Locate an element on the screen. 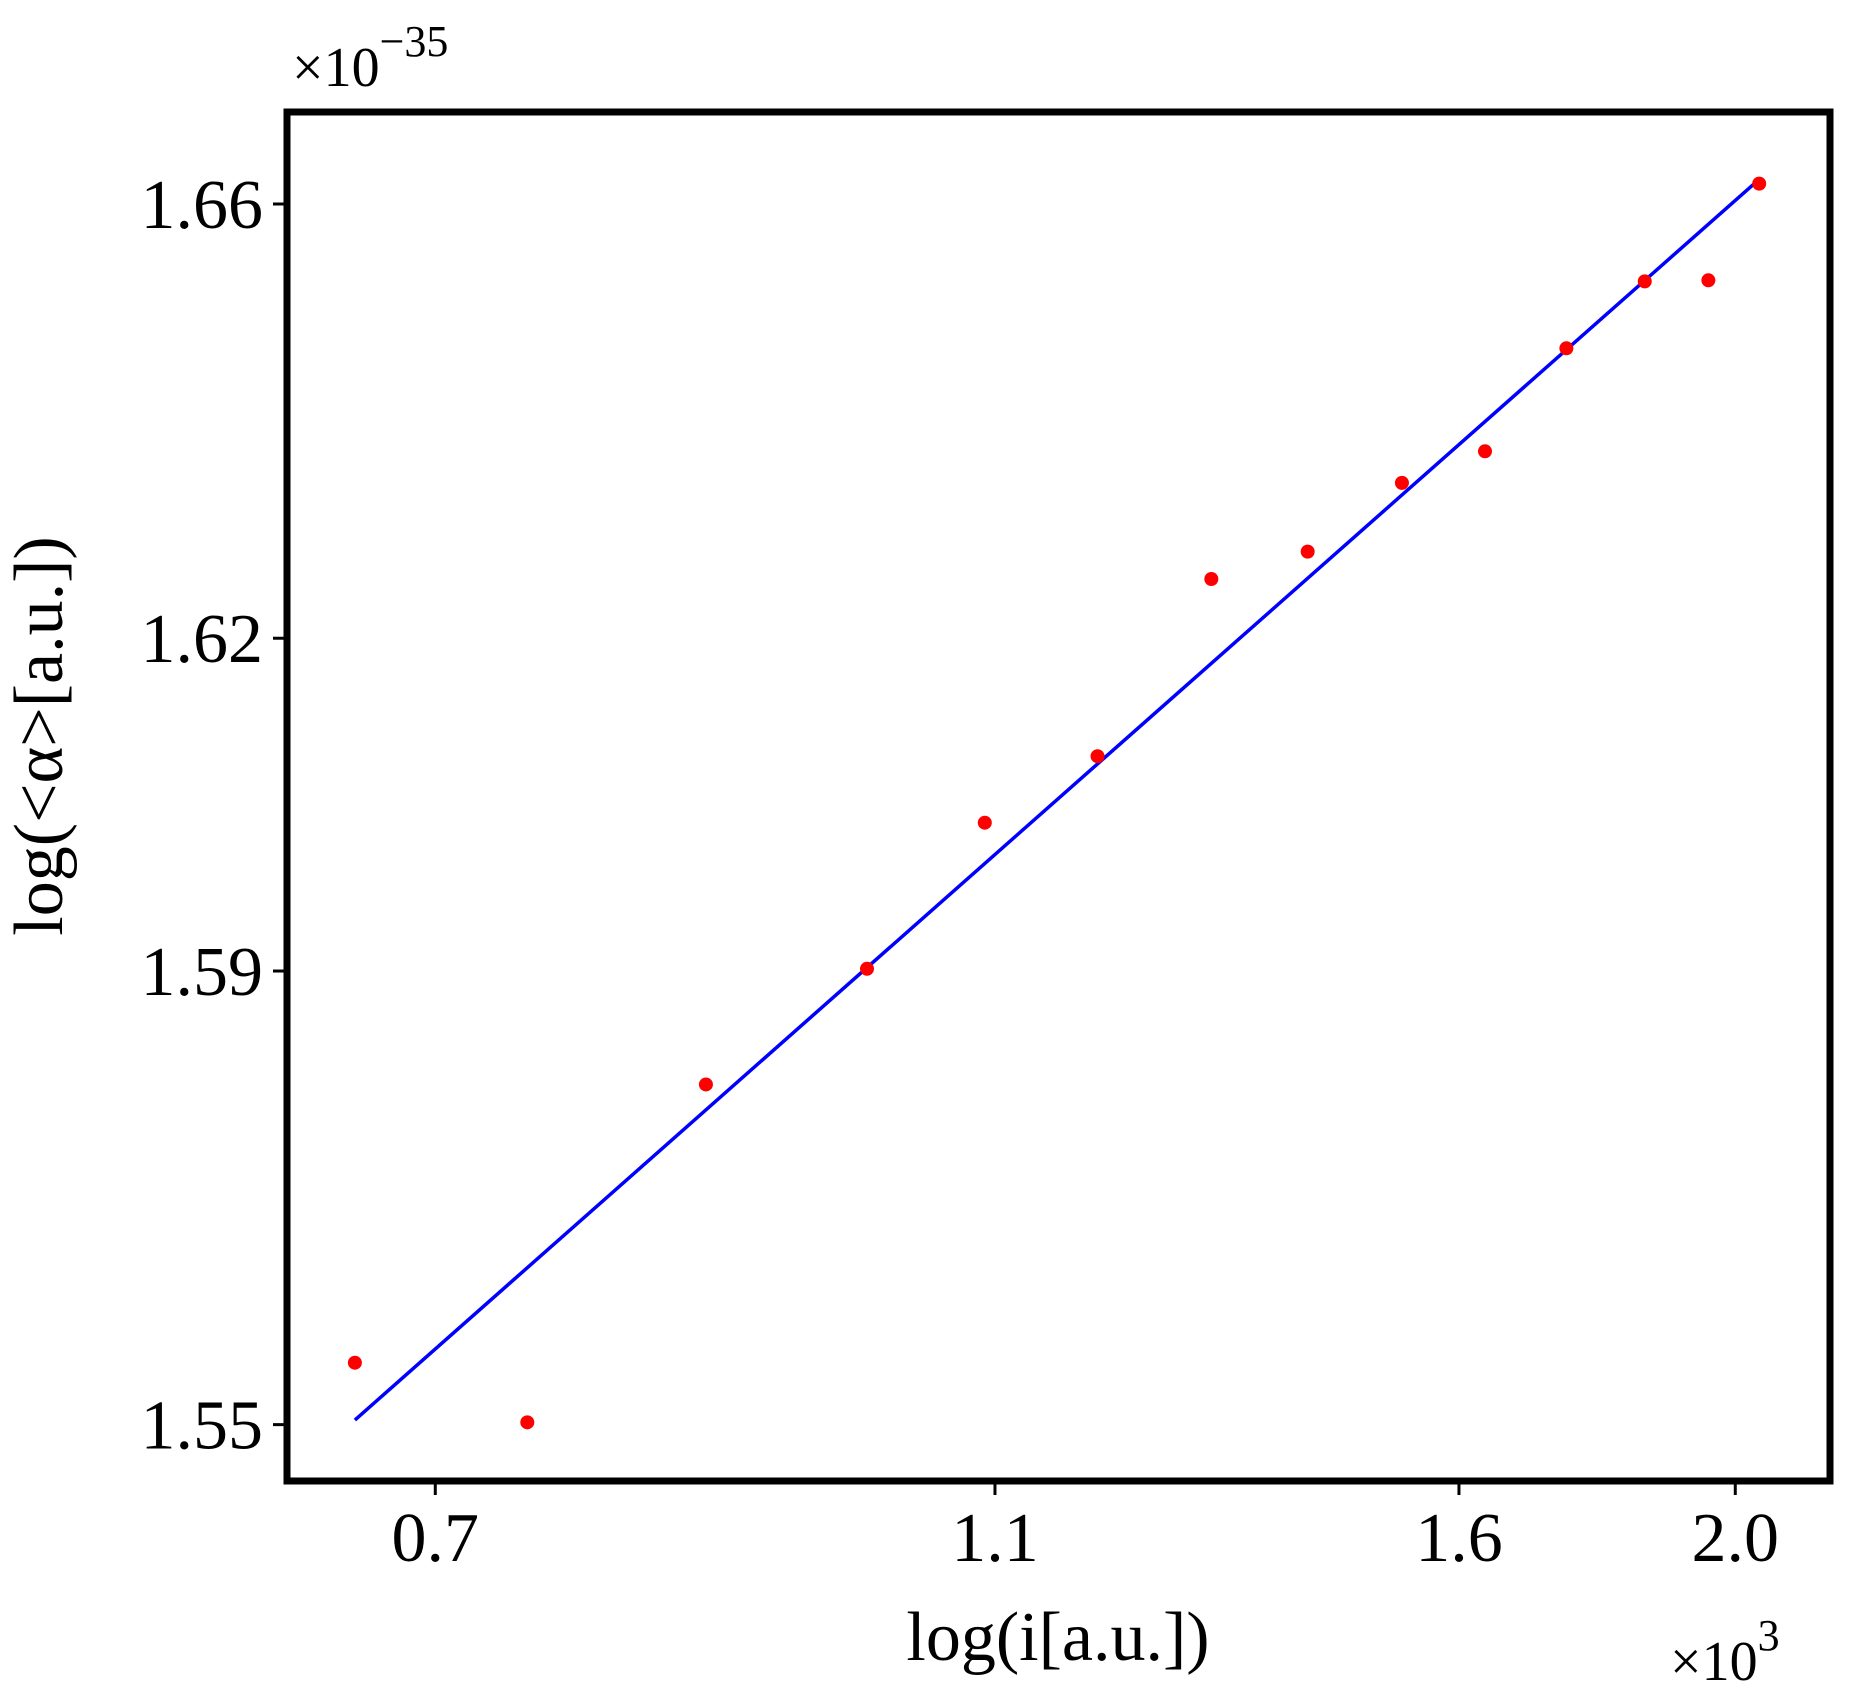 This screenshot has width=1853, height=1700. x-tick-label: 1.6 is located at coordinates (1459, 1538).